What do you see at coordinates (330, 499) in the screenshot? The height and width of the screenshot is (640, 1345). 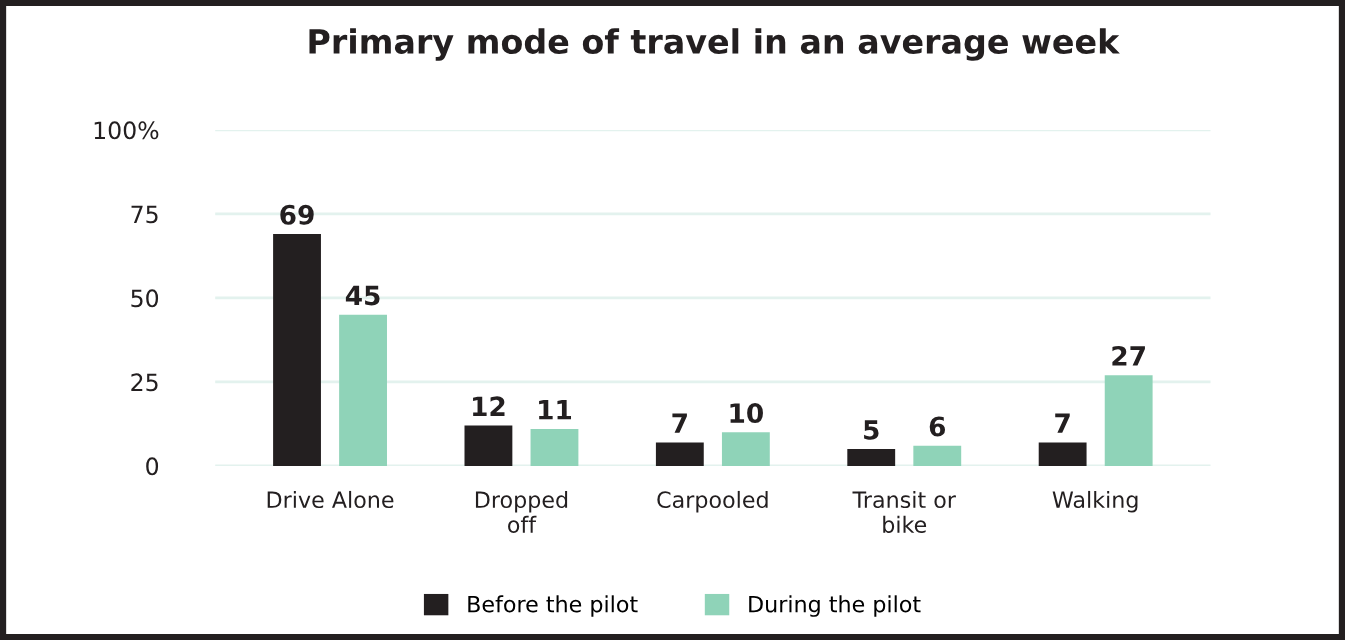 I see `x-tick-label: Drive Alone` at bounding box center [330, 499].